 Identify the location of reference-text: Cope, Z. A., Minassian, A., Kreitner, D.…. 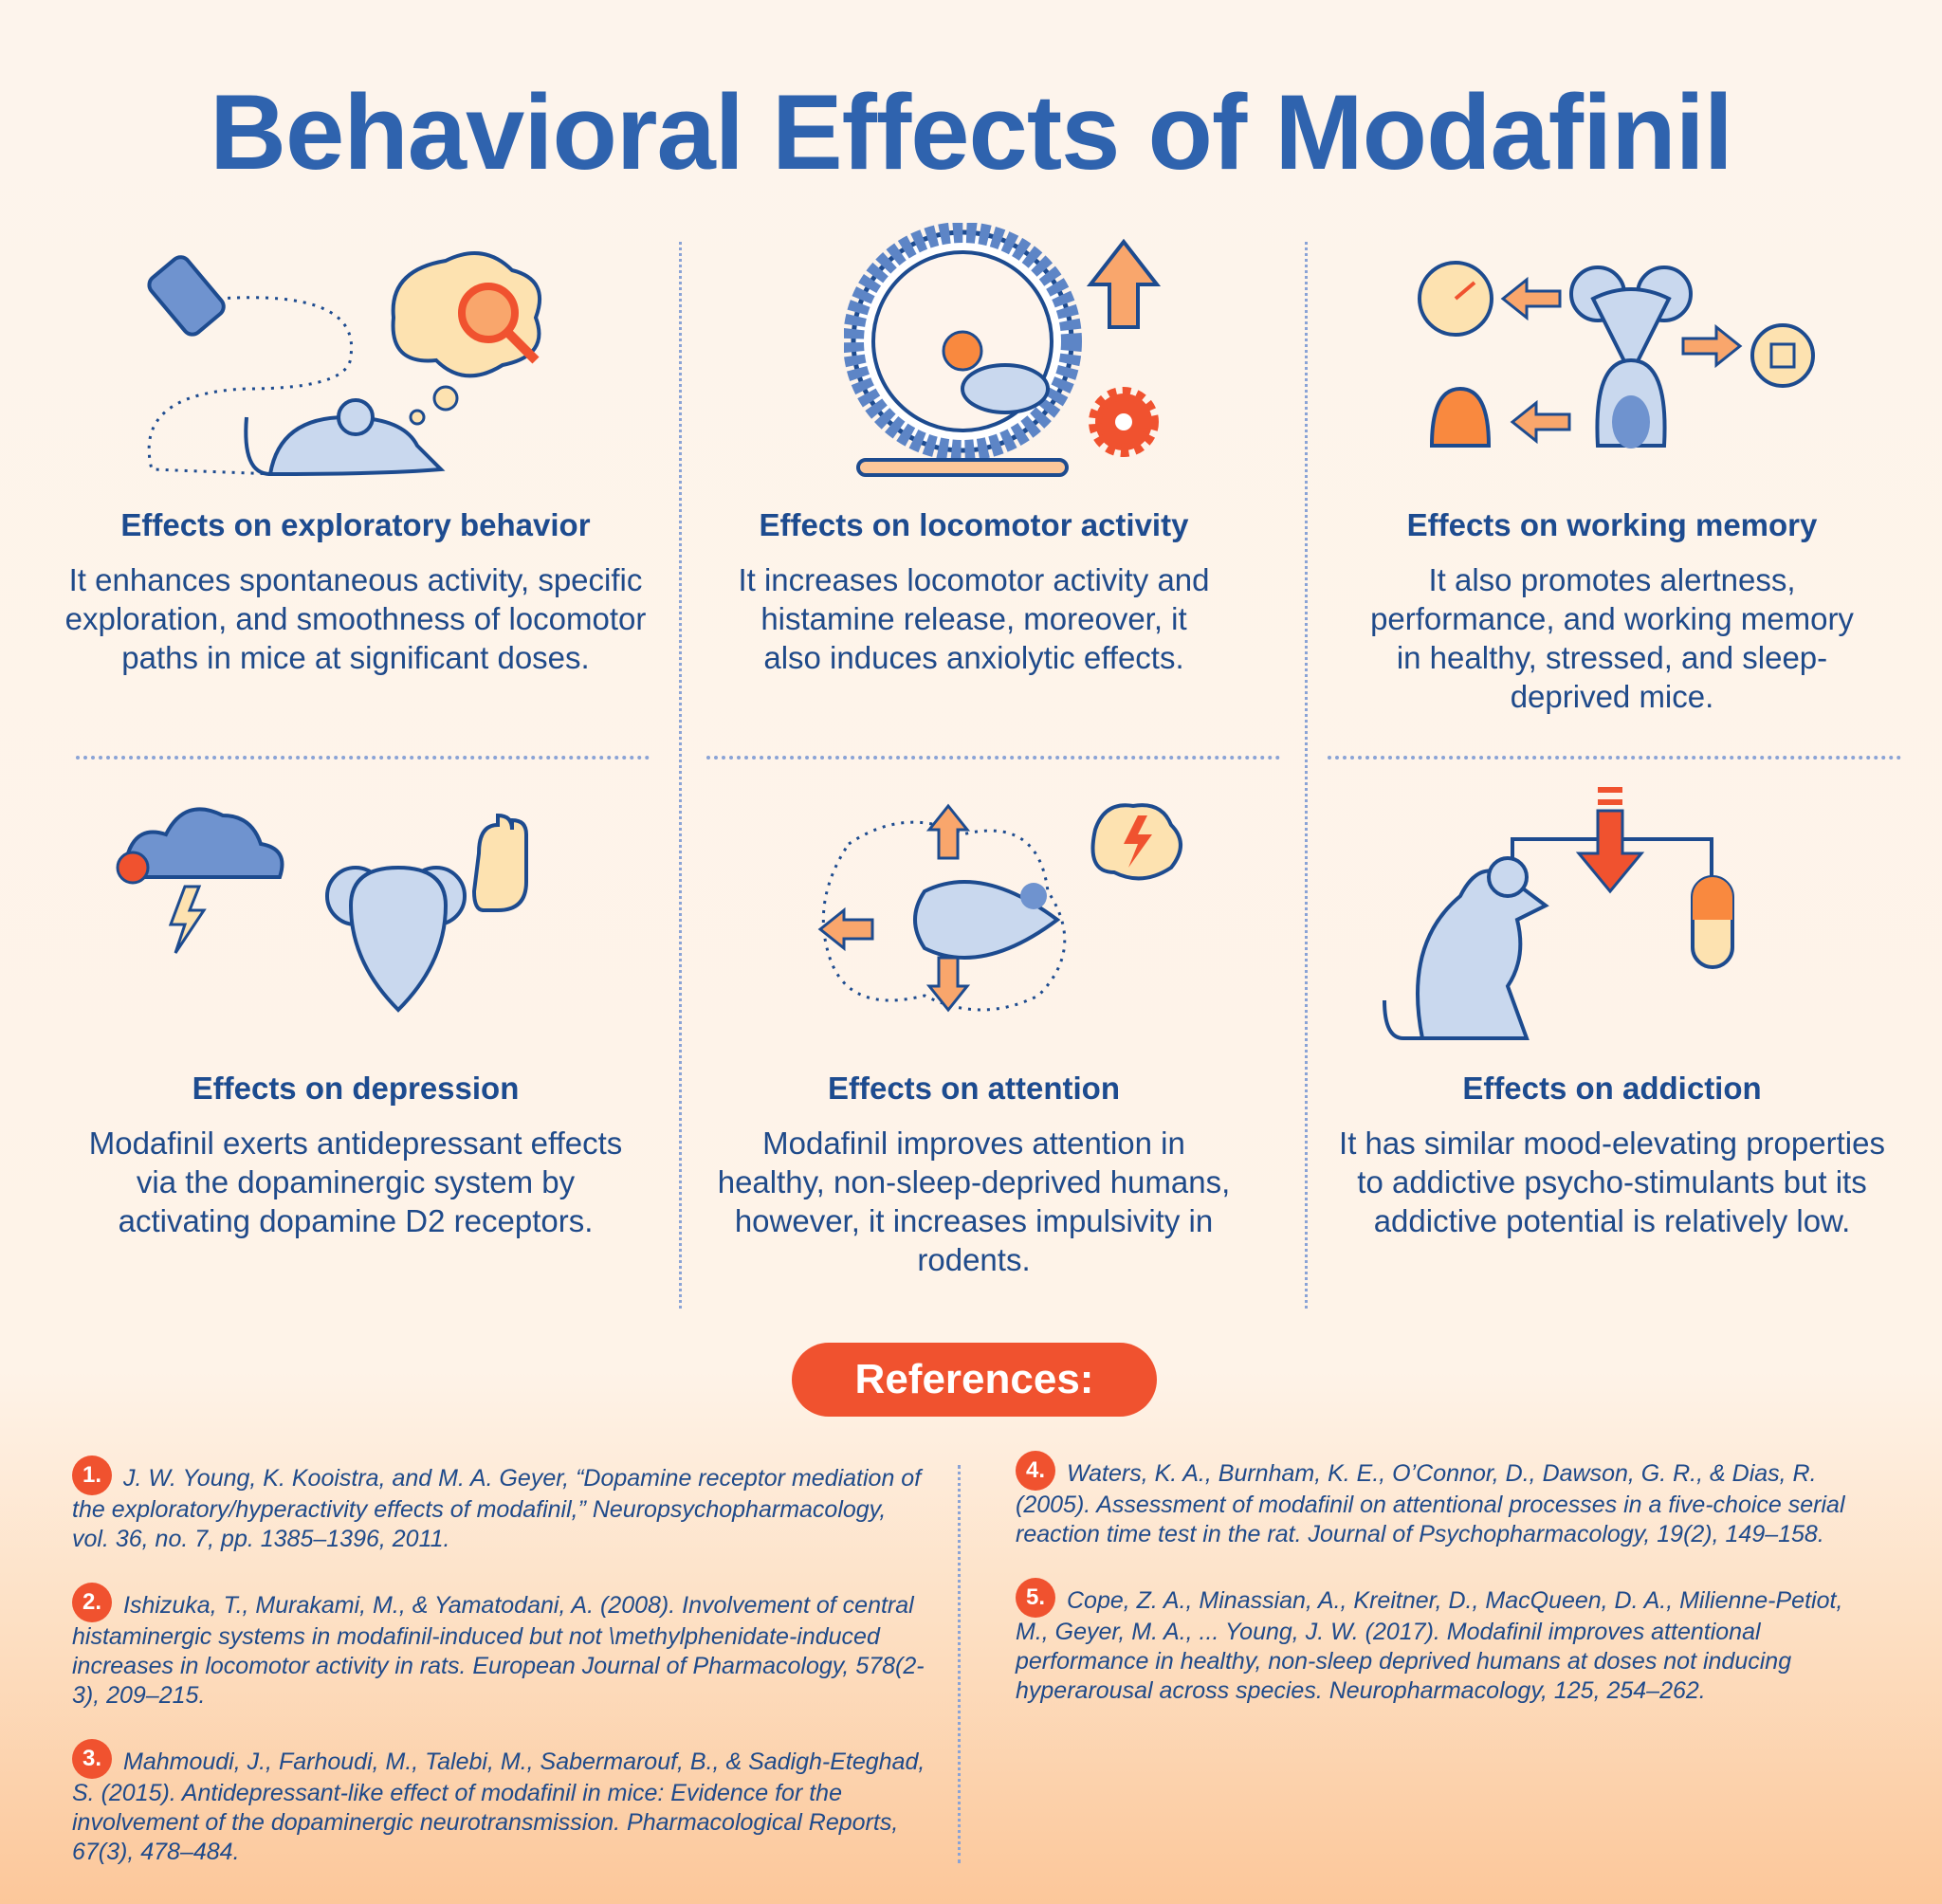
(1429, 1646).